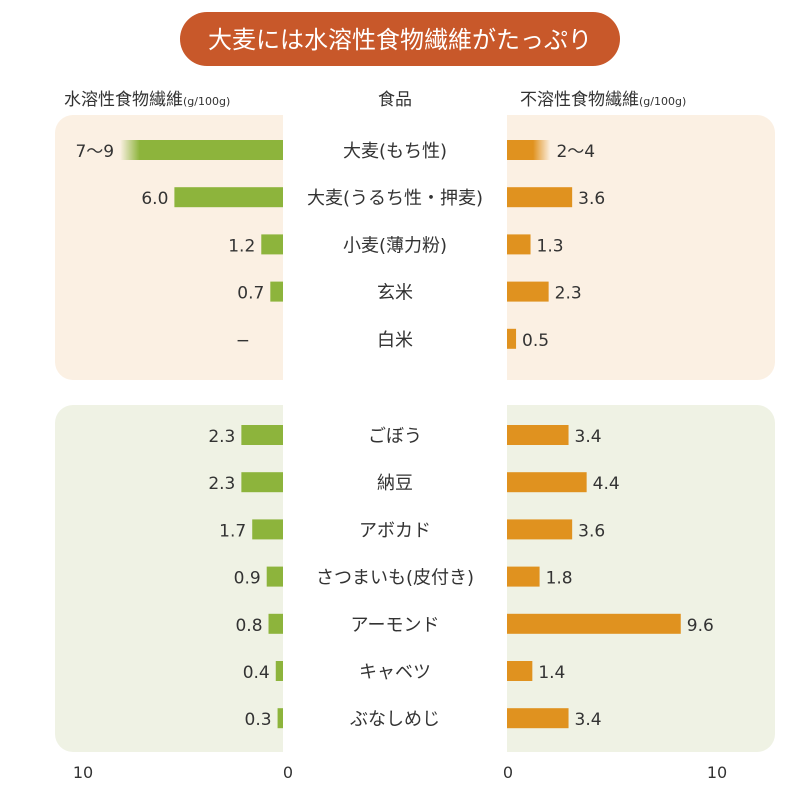 This screenshot has width=800, height=800. Describe the element at coordinates (232, 531) in the screenshot. I see `soluble-value-label: 1.7` at that location.